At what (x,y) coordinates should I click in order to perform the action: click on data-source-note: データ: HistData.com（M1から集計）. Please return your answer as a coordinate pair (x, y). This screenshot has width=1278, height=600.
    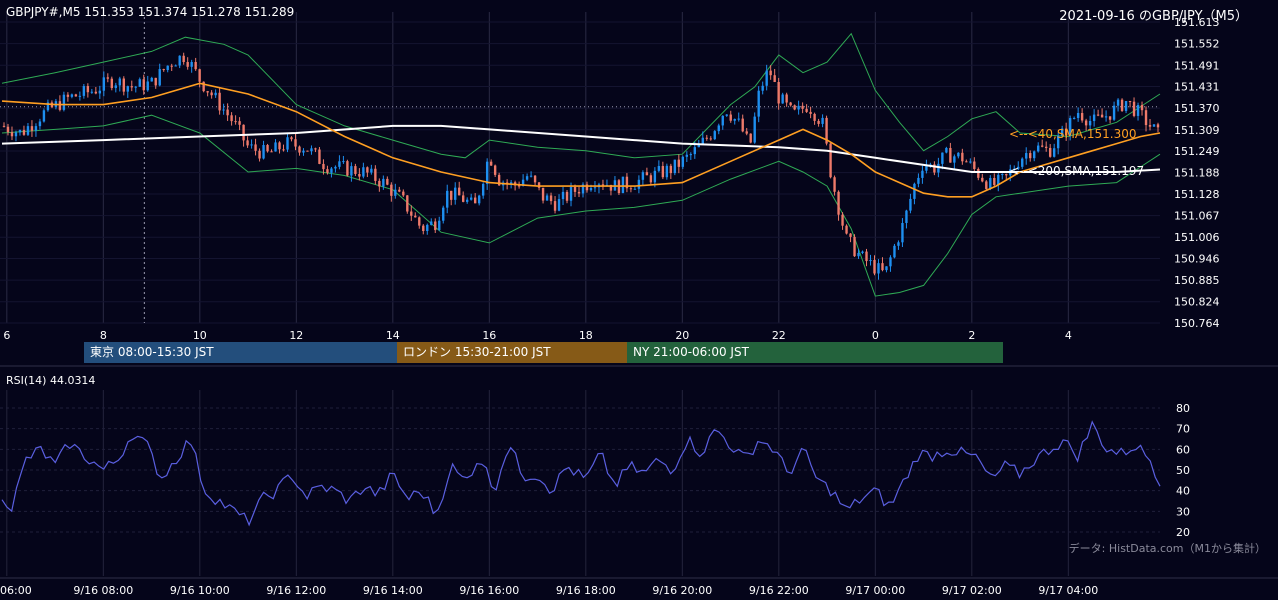
    Looking at the image, I should click on (1167, 548).